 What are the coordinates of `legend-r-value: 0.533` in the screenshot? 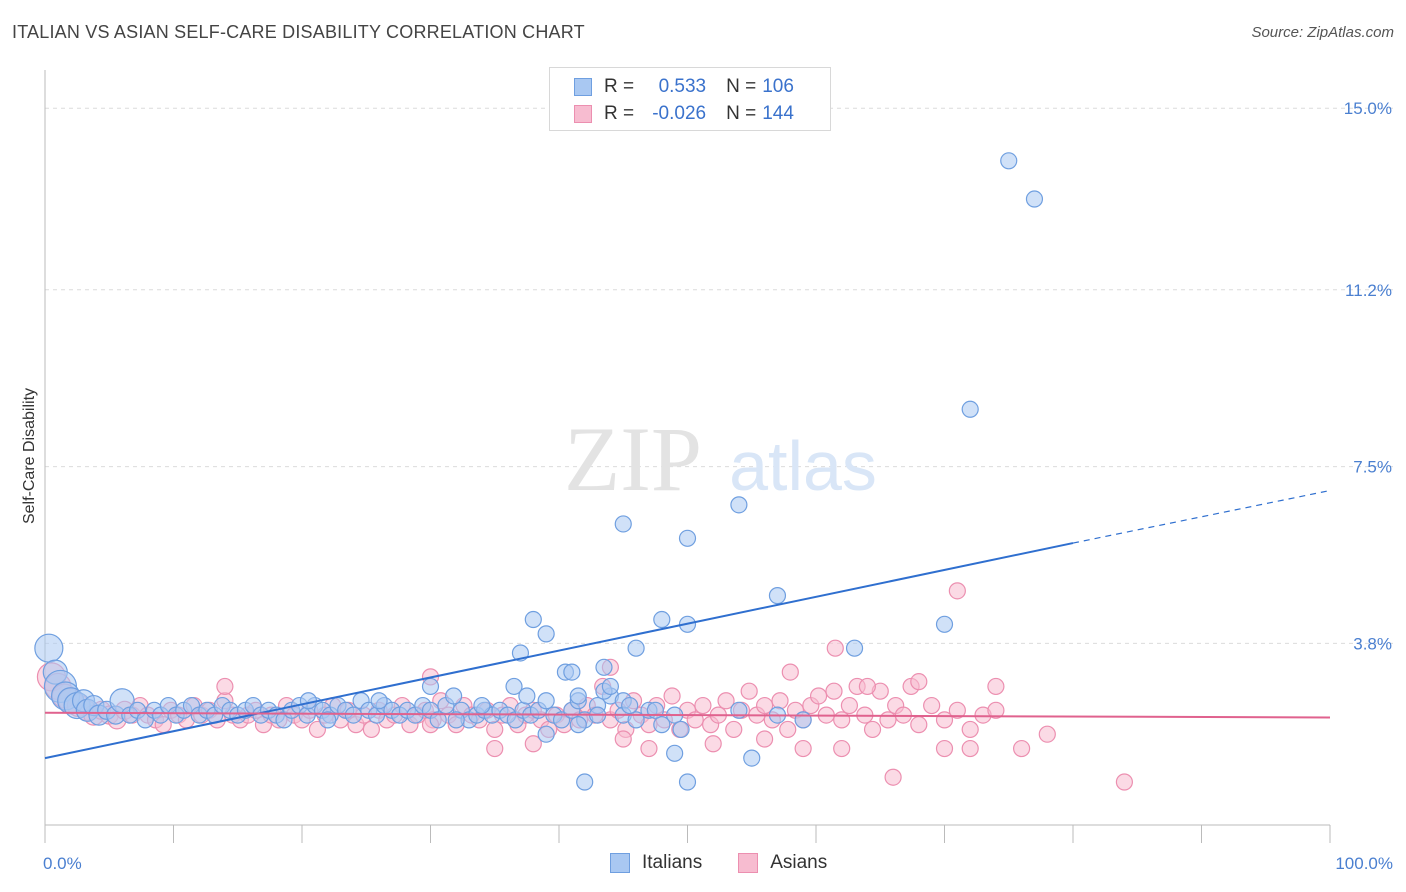 It's located at (682, 86).